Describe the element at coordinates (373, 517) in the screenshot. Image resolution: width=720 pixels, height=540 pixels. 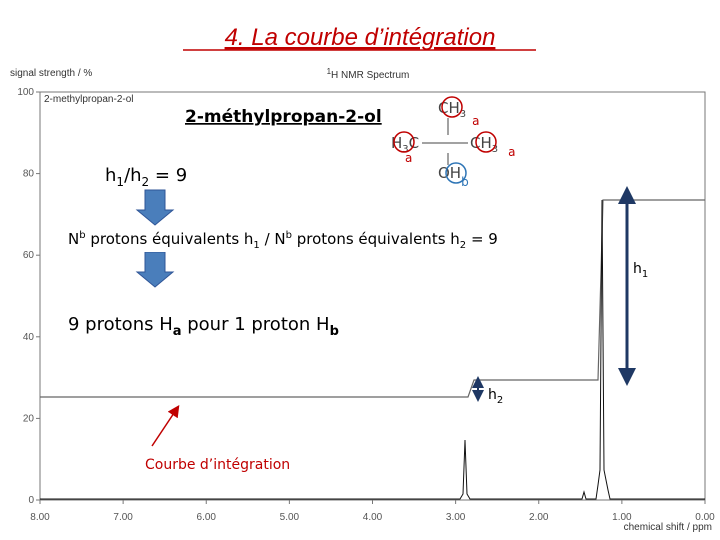
I see `x-tick-label: 4.00` at that location.